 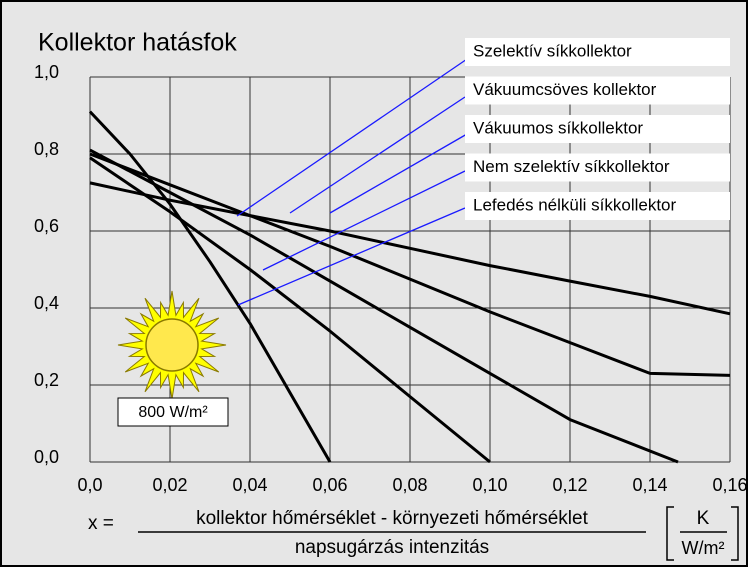 What do you see at coordinates (558, 127) in the screenshot?
I see `series-label: Vákuumos síkkollektor` at bounding box center [558, 127].